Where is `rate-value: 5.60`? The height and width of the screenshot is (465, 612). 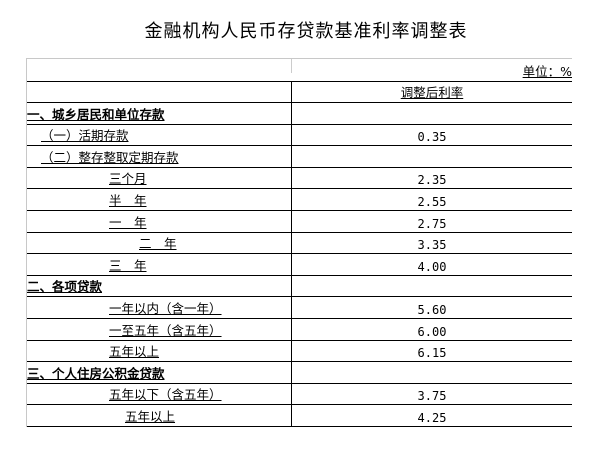
rate-value: 5.60 is located at coordinates (432, 309).